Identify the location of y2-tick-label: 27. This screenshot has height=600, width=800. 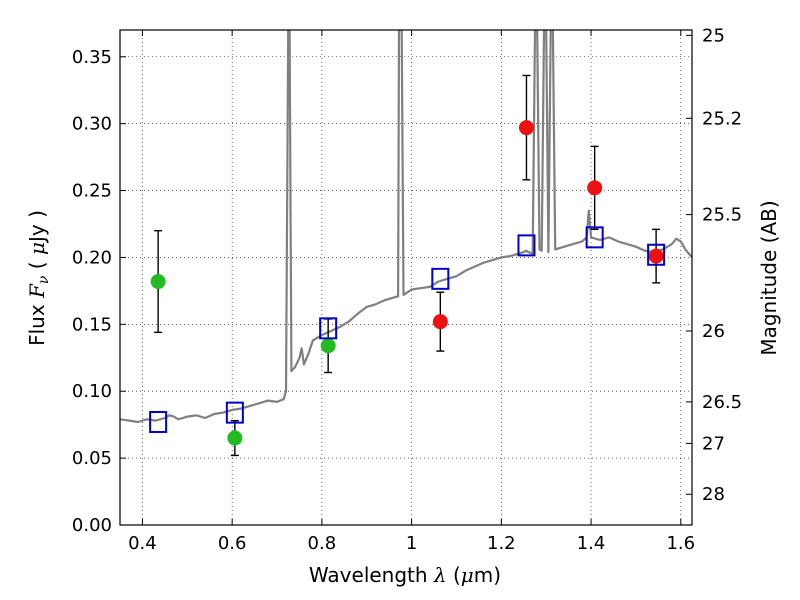
(713, 443).